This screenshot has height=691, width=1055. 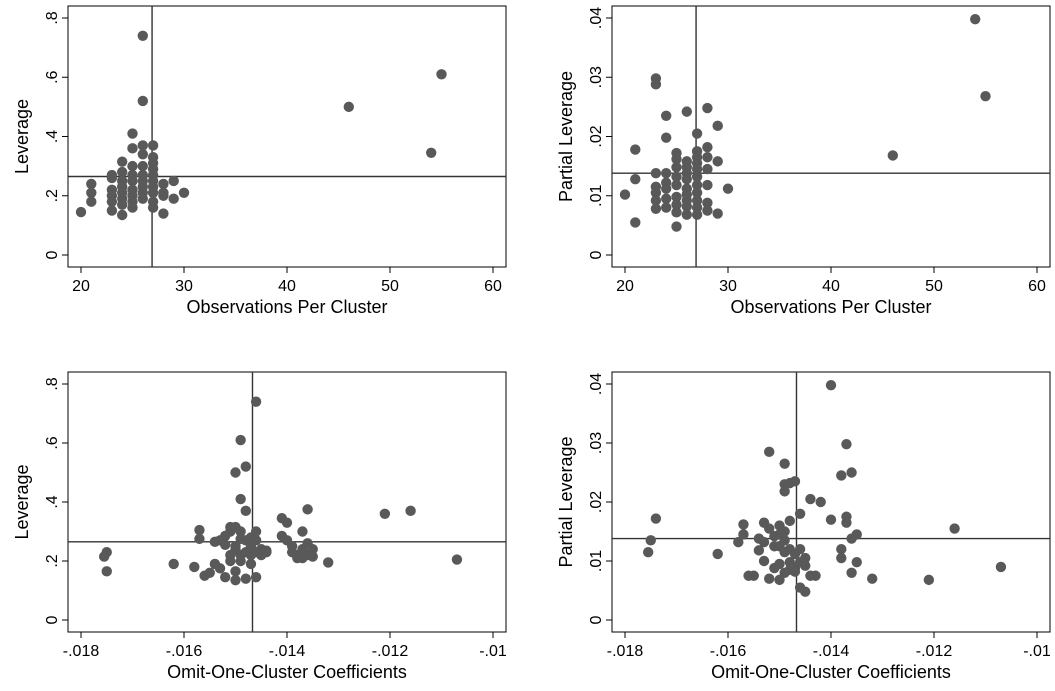 What do you see at coordinates (596, 77) in the screenshot?
I see `y-tick-label: .03` at bounding box center [596, 77].